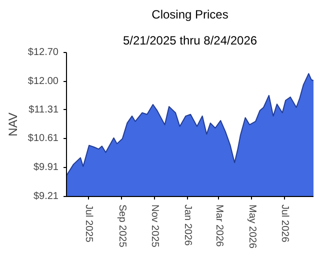  Describe the element at coordinates (190, 15) in the screenshot. I see `chart-title: Closing Prices` at that location.